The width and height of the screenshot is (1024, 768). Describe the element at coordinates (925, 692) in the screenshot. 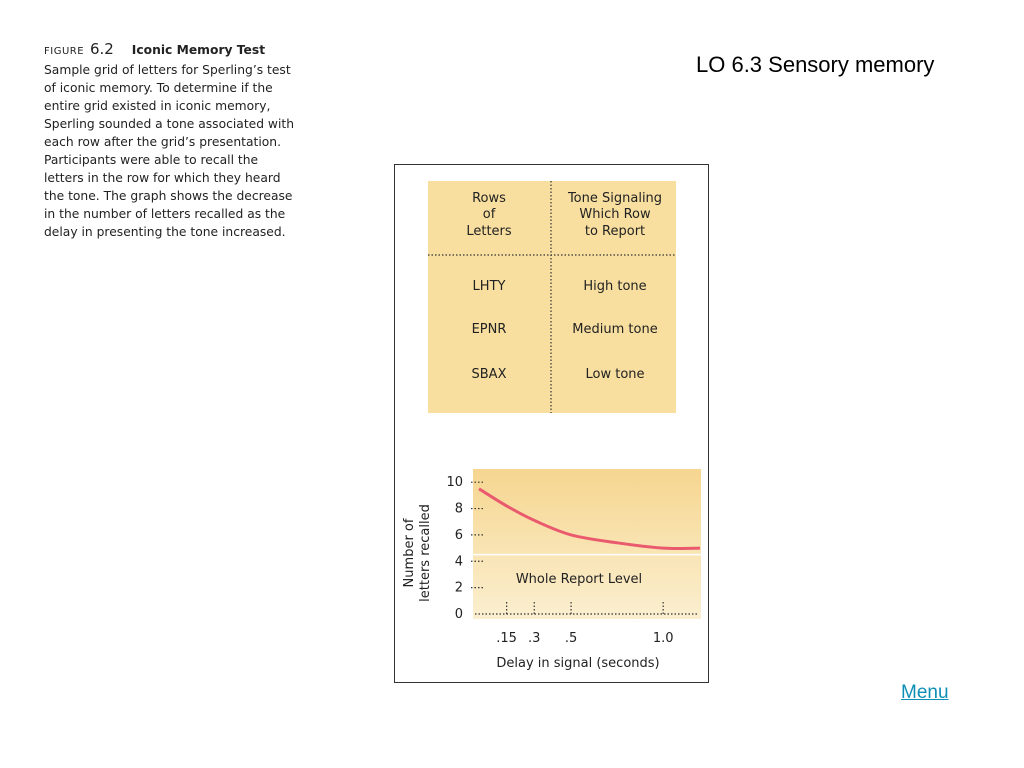

I see `menu-link: Menu` at that location.